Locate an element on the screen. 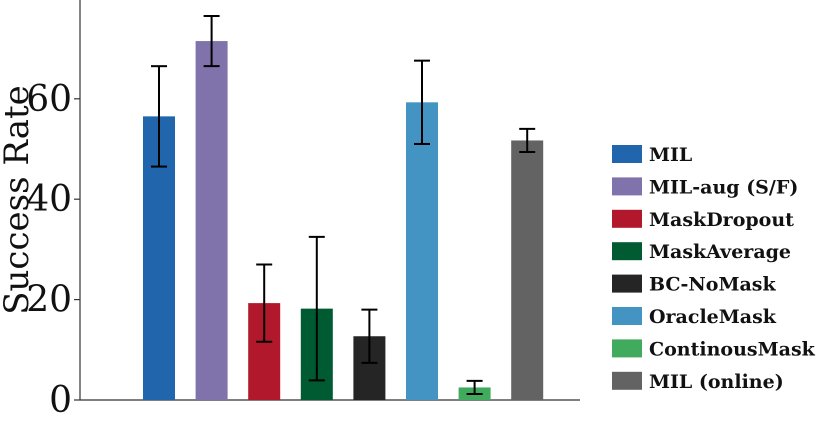  legend-label: MIL is located at coordinates (670, 155).